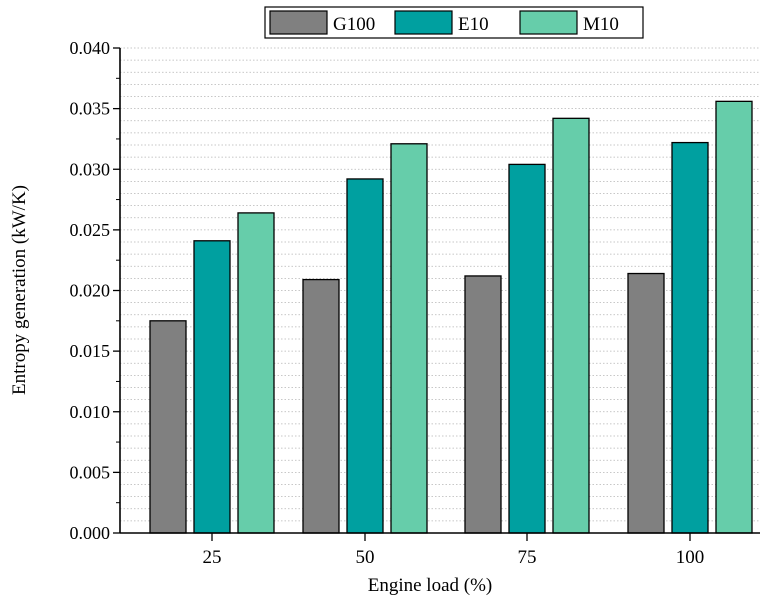 This screenshot has width=760, height=606. Describe the element at coordinates (90, 109) in the screenshot. I see `y-tick-label: 0.035` at that location.